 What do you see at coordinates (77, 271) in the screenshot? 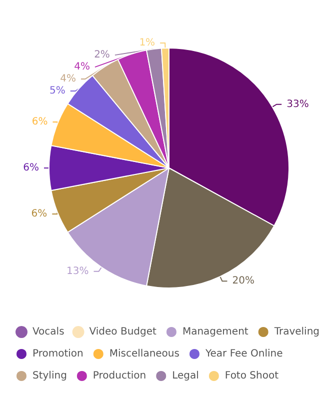
I see `data-label: 13%` at bounding box center [77, 271].